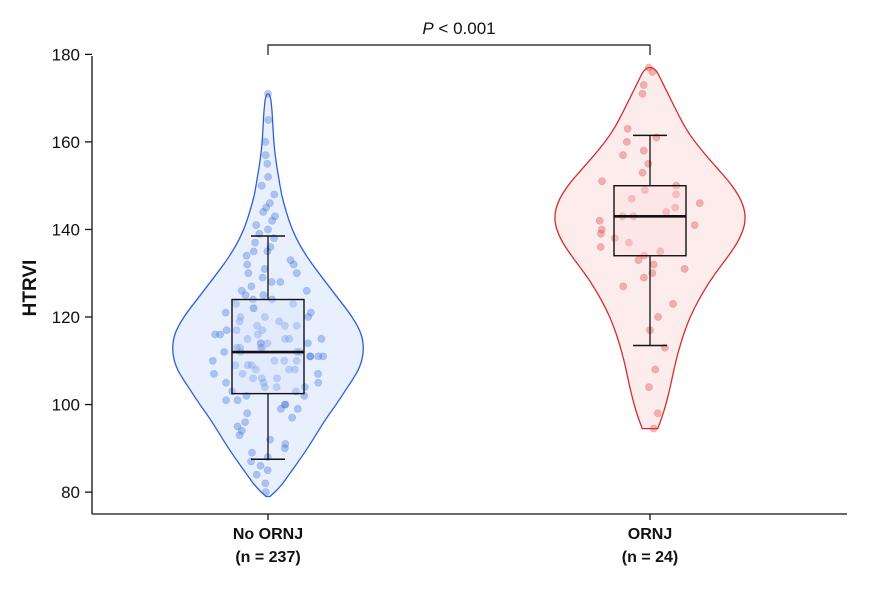  I want to click on x-category-count: (n = 24), so click(650, 557).